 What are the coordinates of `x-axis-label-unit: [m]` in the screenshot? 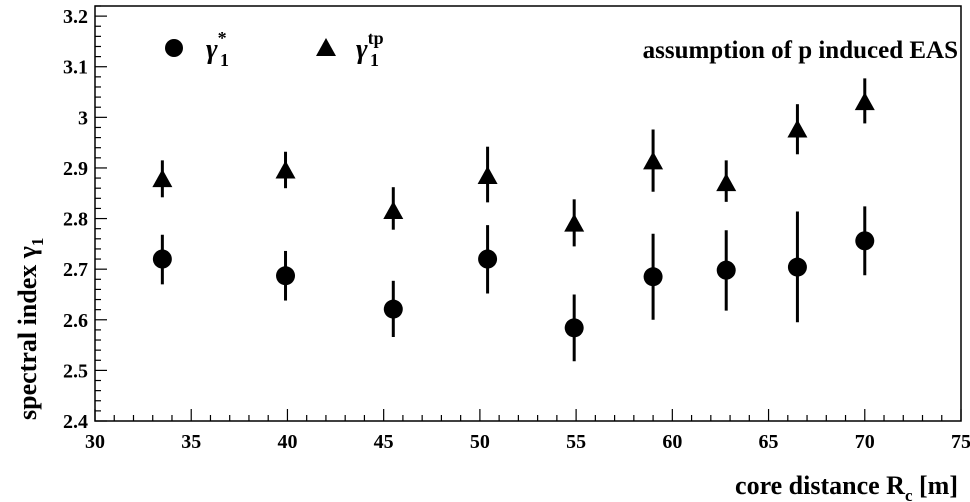 It's located at (935, 485).